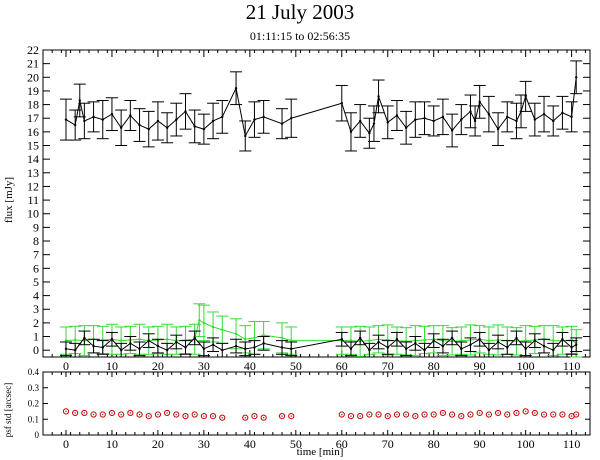  Describe the element at coordinates (33, 64) in the screenshot. I see `y-tick-label: 21` at that location.